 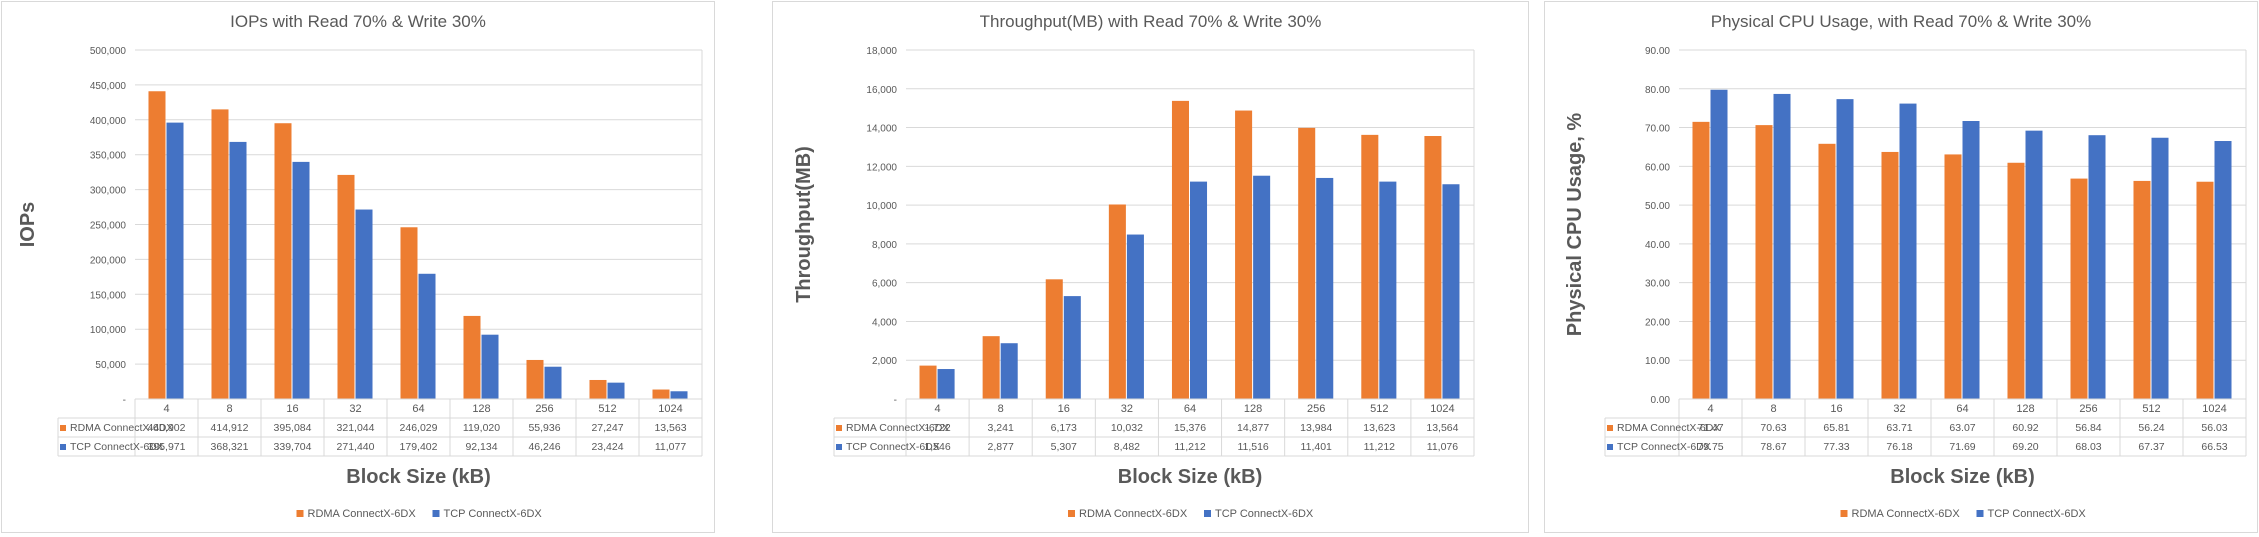 I want to click on data-label: 65.81, so click(x=1836, y=428).